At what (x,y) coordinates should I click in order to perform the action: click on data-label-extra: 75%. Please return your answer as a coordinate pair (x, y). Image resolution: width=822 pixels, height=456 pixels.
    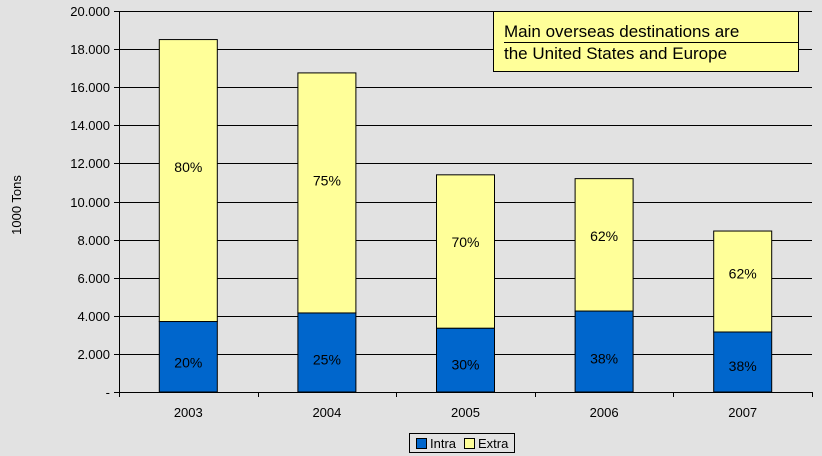
    Looking at the image, I should click on (327, 181).